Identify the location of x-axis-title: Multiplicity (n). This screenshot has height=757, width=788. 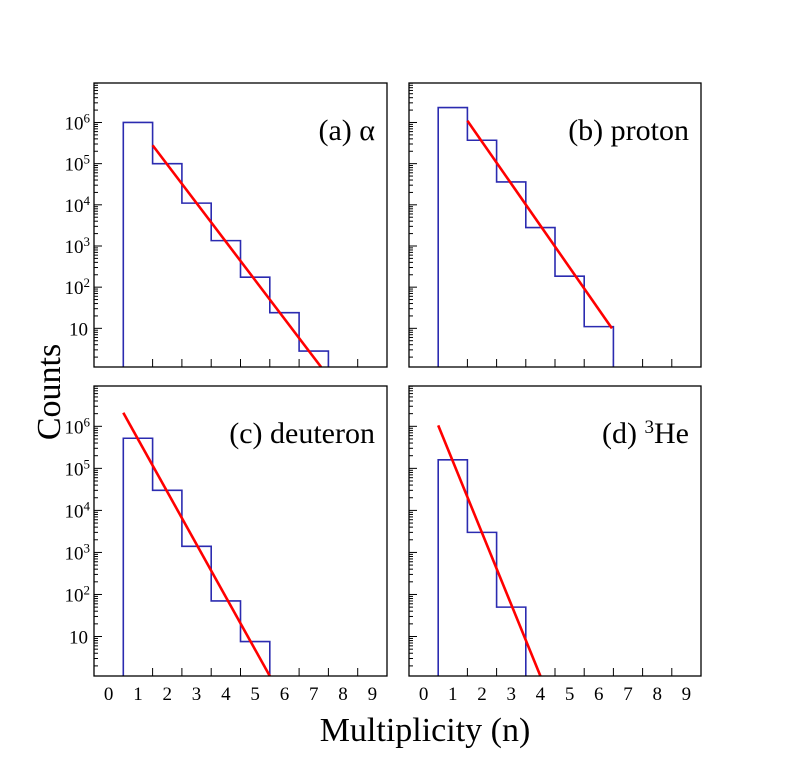
(425, 730).